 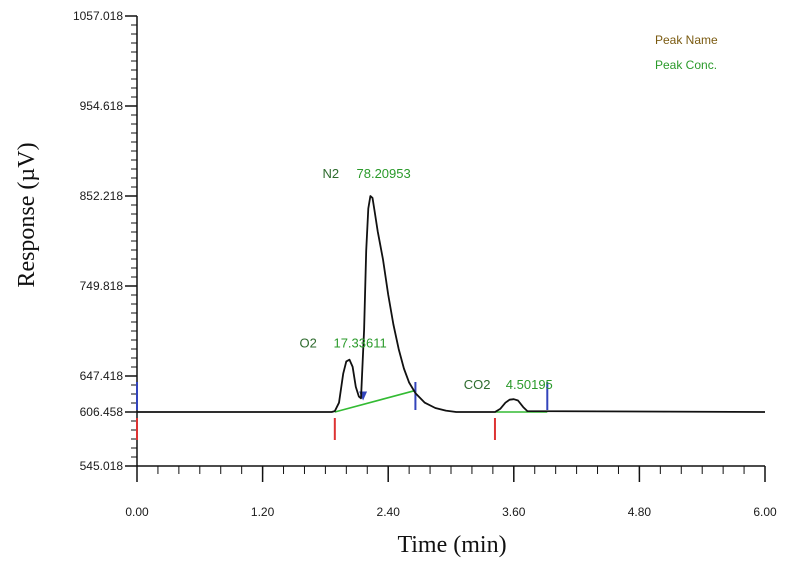 I want to click on peak-label: CO2 4.50195, so click(x=508, y=384).